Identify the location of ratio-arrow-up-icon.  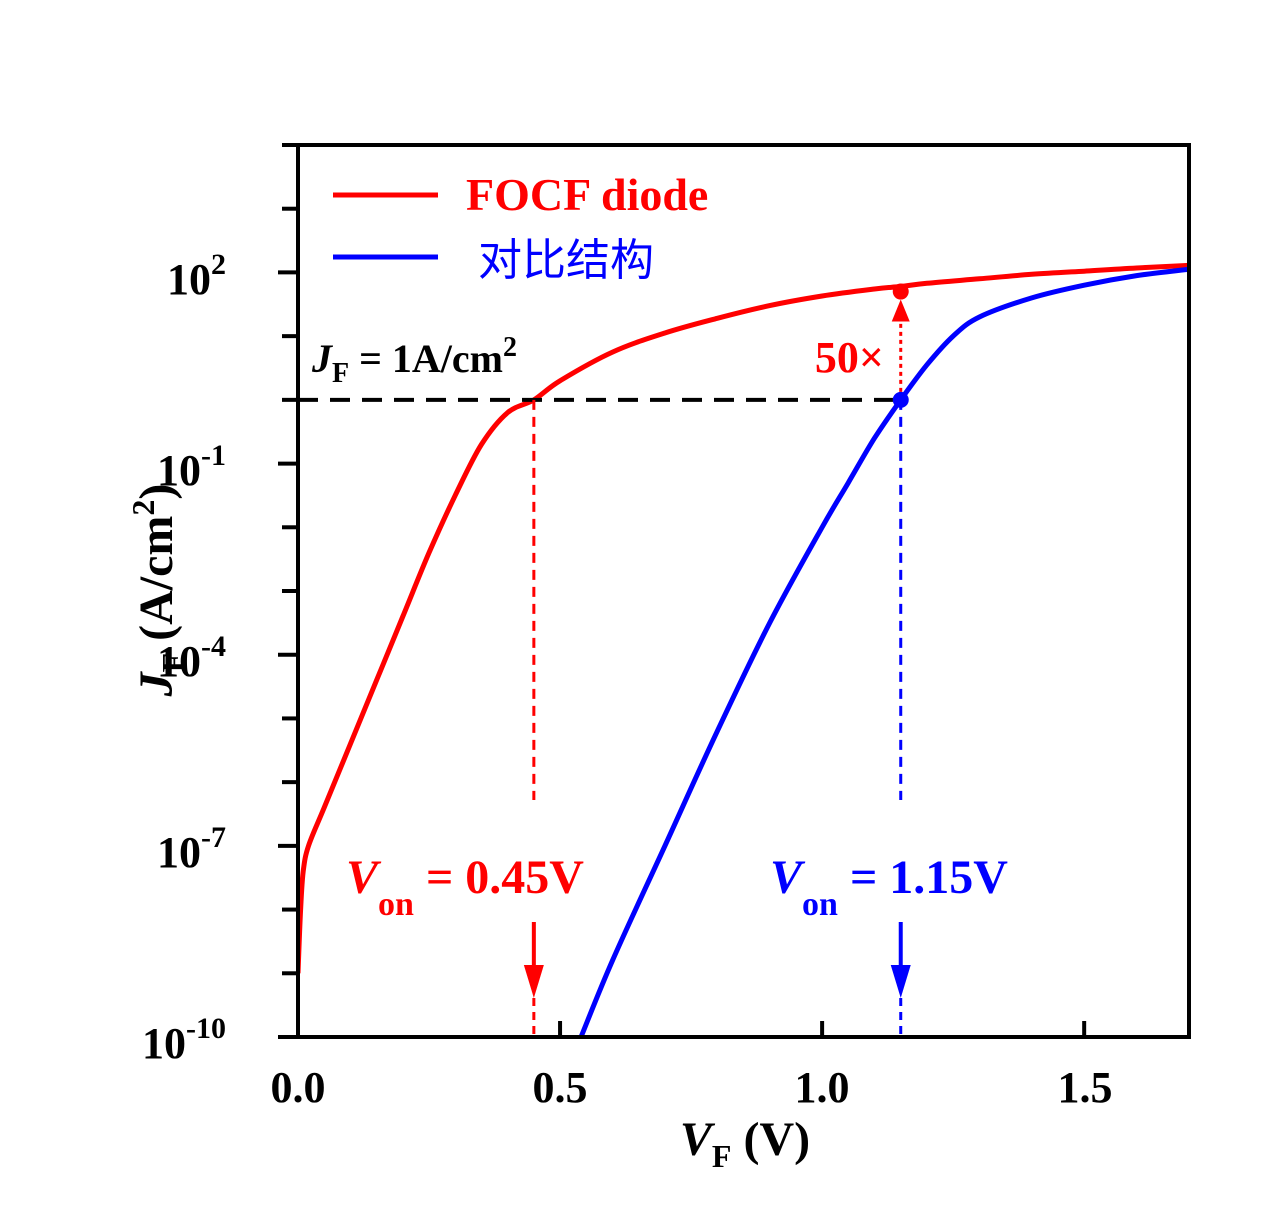
(900, 310).